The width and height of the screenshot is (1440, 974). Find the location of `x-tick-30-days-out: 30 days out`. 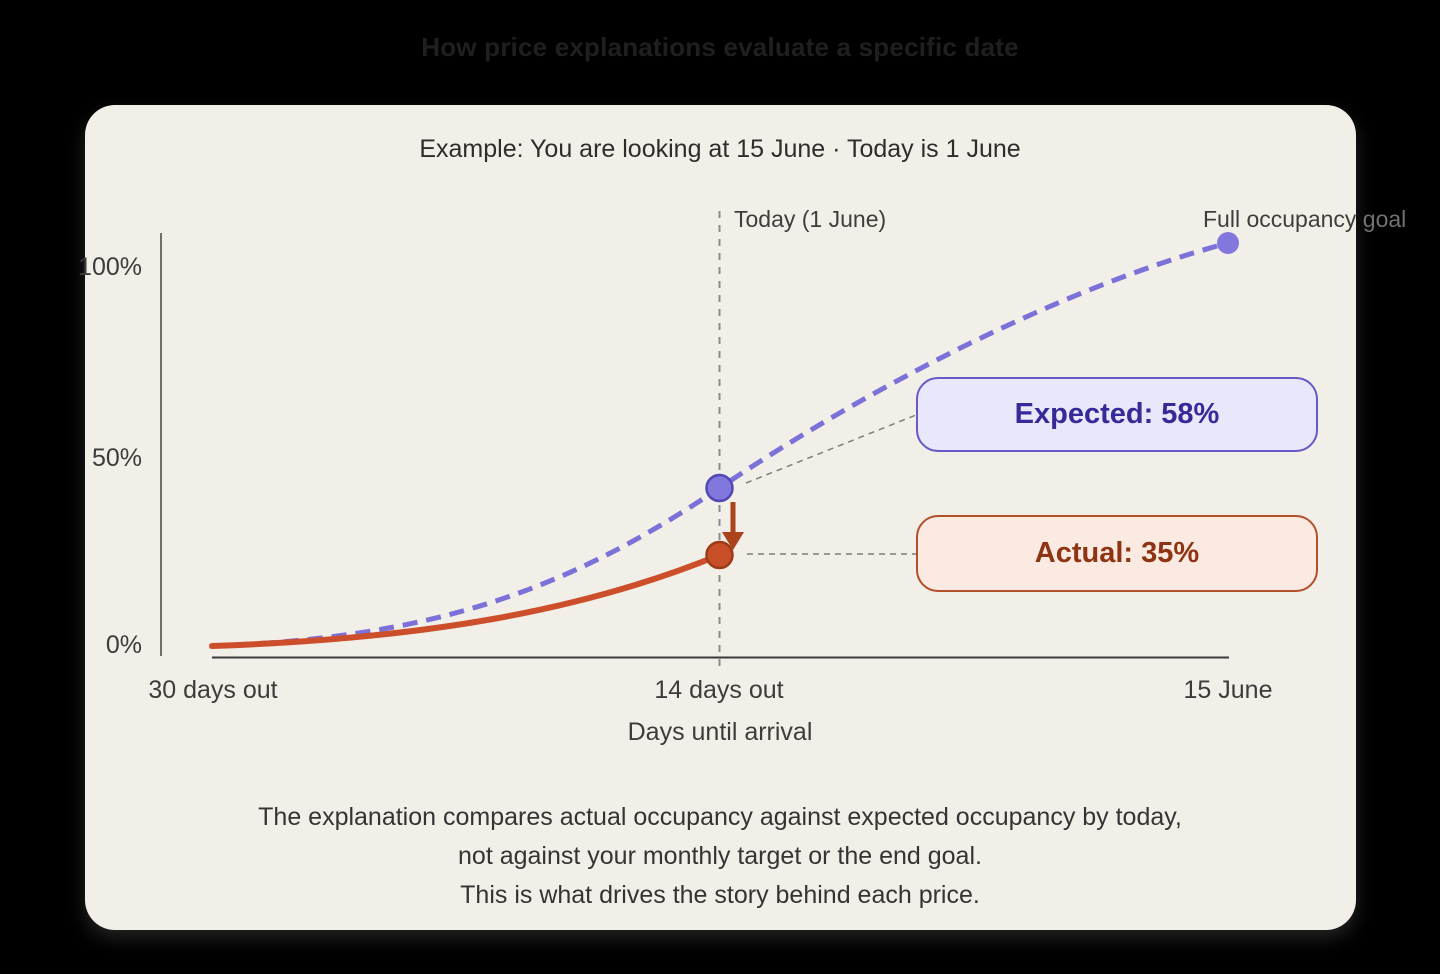

x-tick-30-days-out: 30 days out is located at coordinates (213, 690).